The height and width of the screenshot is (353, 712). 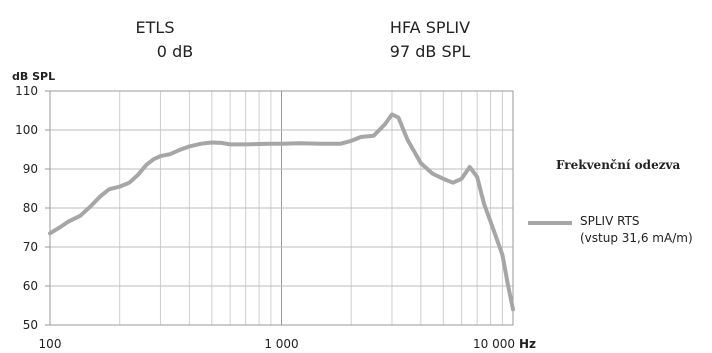 I want to click on x-tick-label: 100, so click(x=50, y=344).